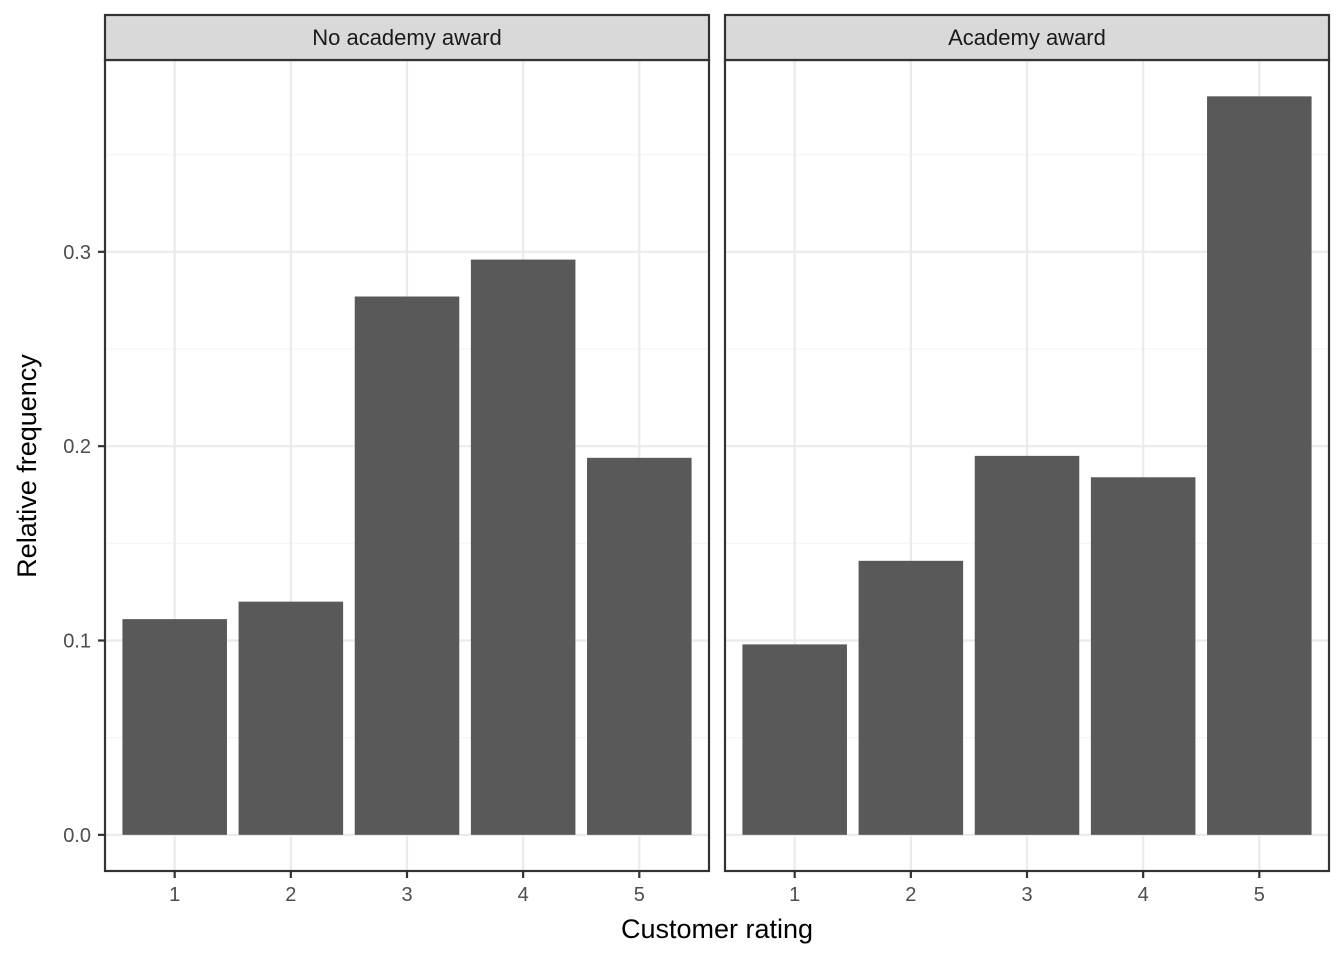 Image resolution: width=1344 pixels, height=960 pixels. Describe the element at coordinates (27, 466) in the screenshot. I see `y-axis-title: Relative frequency` at that location.